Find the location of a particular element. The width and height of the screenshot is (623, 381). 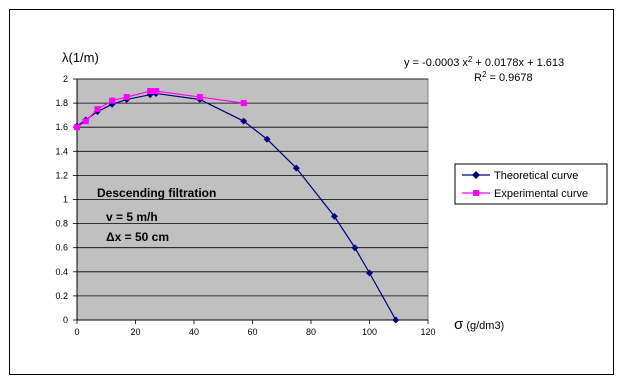

legend-marker-experimental is located at coordinates (476, 193).